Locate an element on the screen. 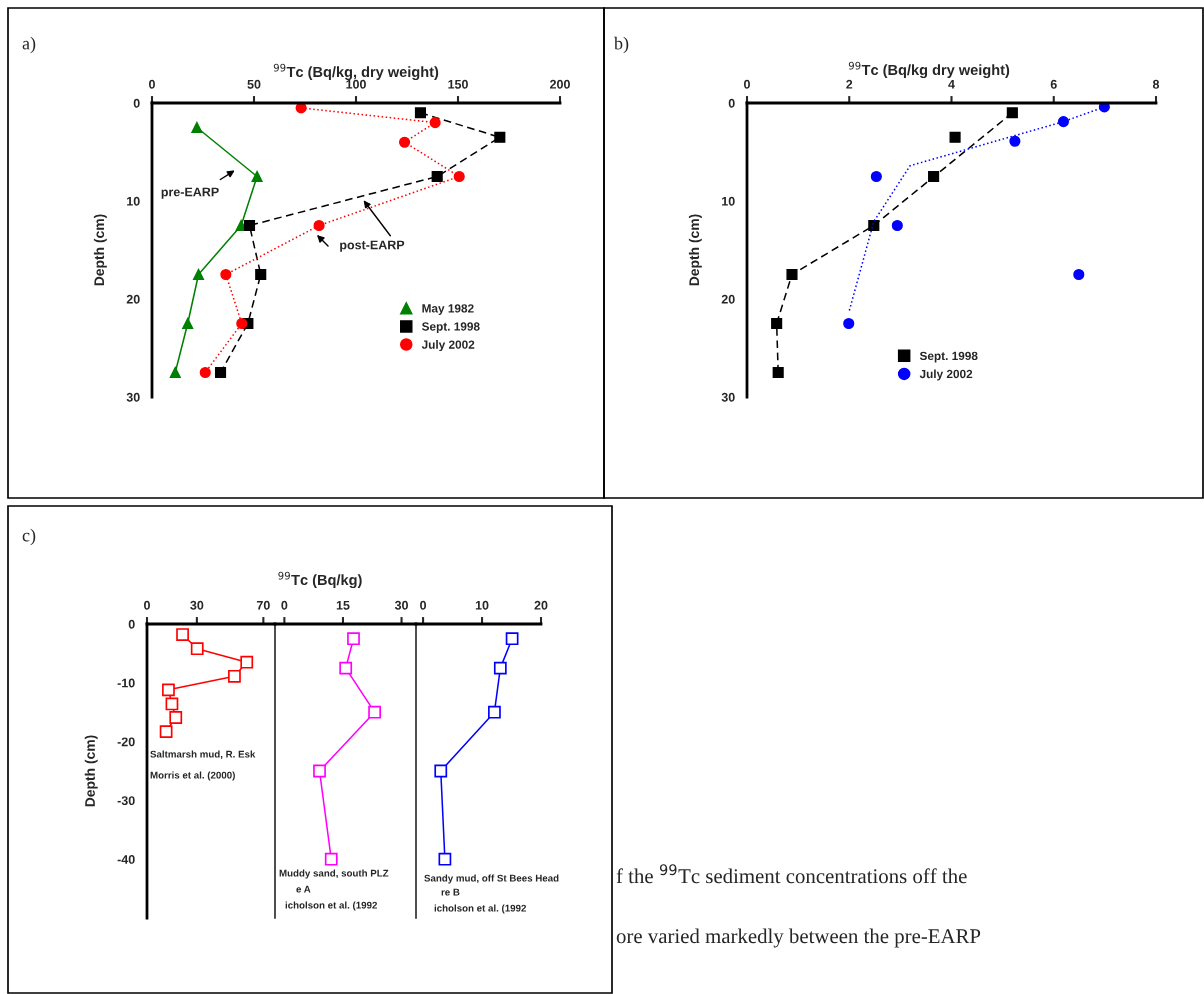 The height and width of the screenshot is (994, 1204). x-tick-label: 2 is located at coordinates (849, 84).